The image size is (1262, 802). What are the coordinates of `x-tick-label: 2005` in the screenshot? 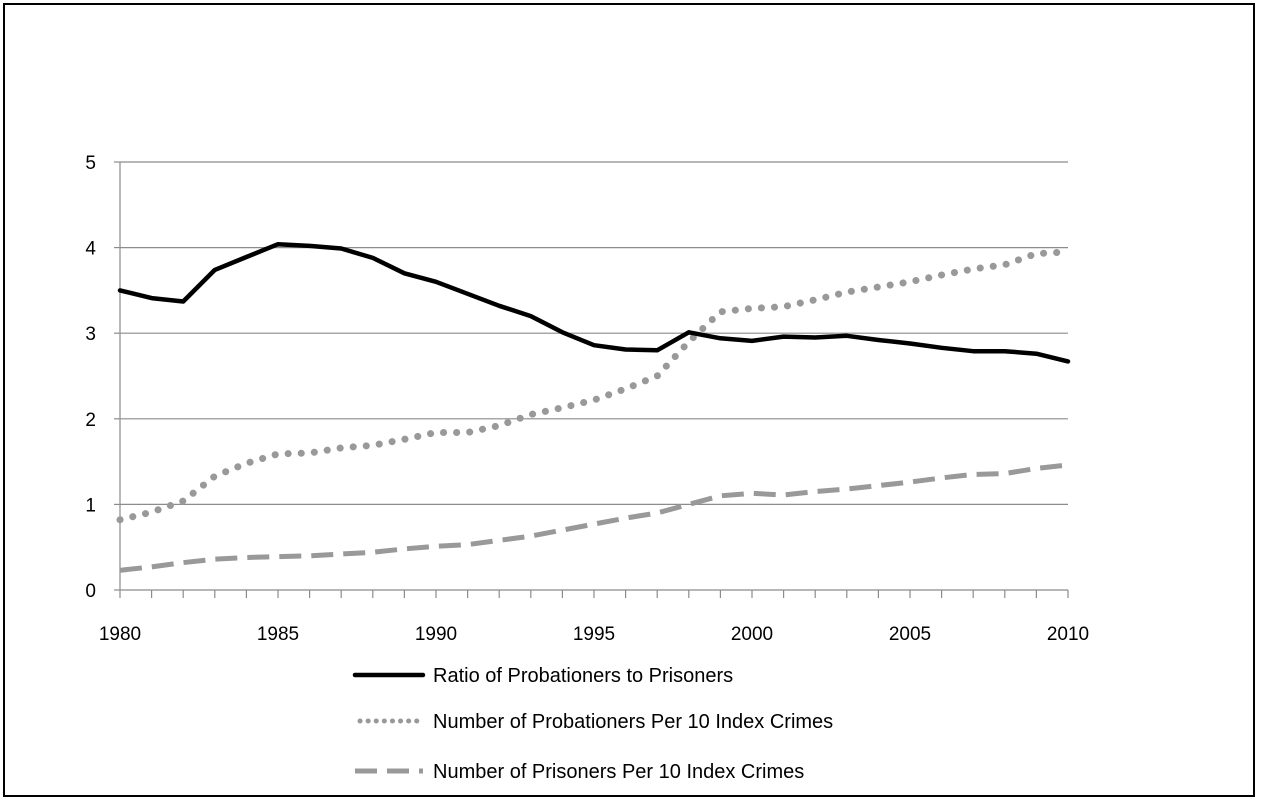 It's located at (910, 634).